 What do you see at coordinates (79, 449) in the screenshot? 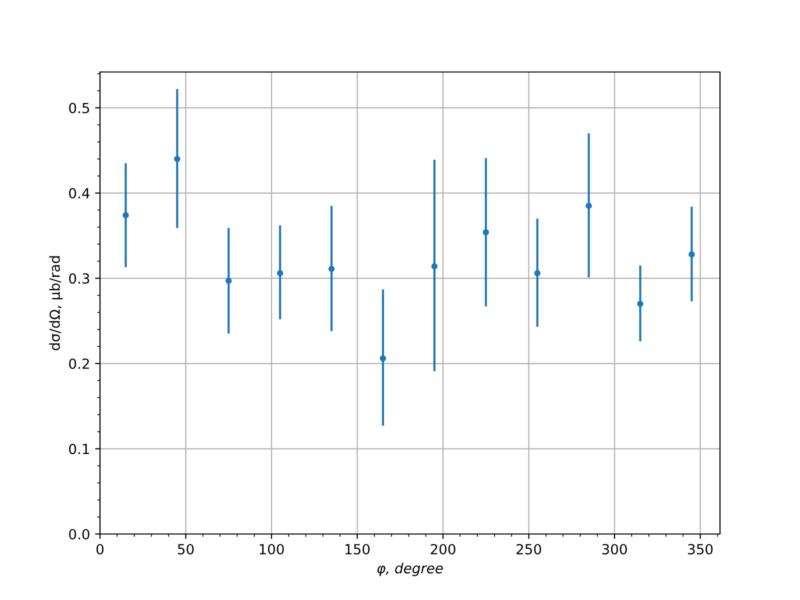
I see `y-tick-label: 0.1` at bounding box center [79, 449].